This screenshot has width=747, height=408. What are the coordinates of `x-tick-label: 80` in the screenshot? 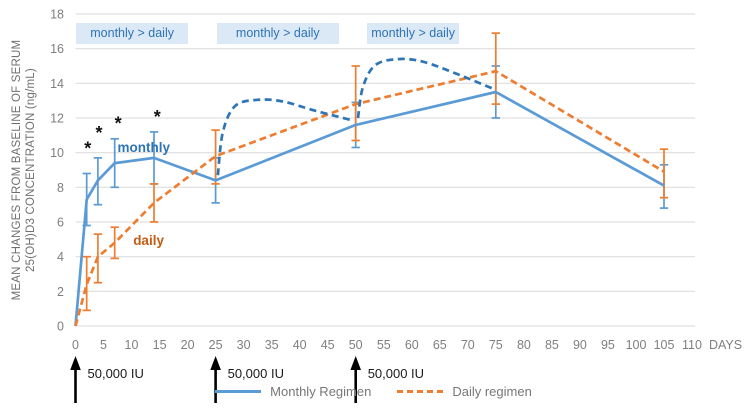 It's located at (524, 345).